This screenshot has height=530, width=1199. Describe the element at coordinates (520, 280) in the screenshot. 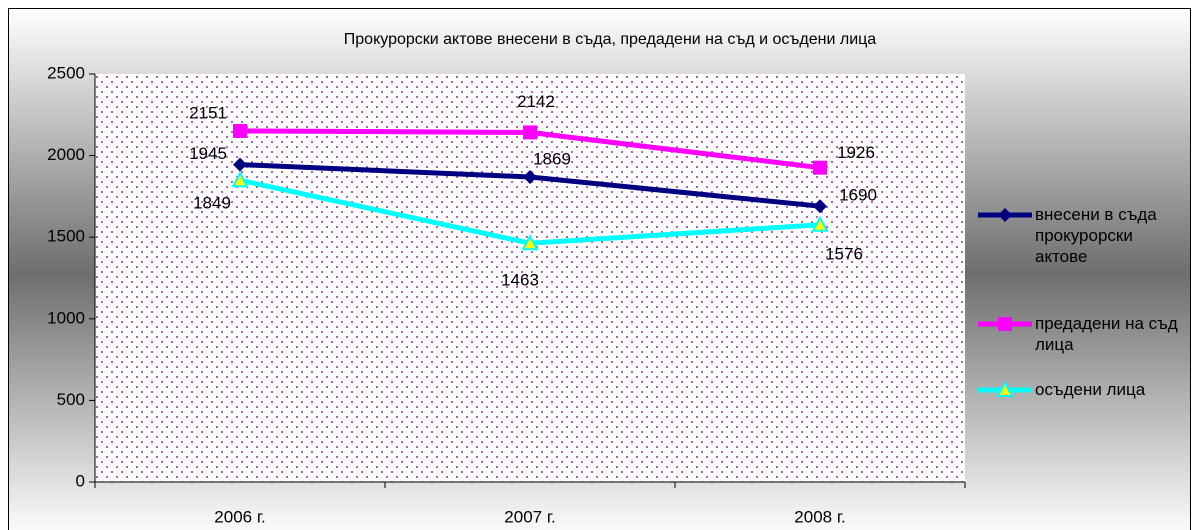

I see `data-label: 1463` at that location.